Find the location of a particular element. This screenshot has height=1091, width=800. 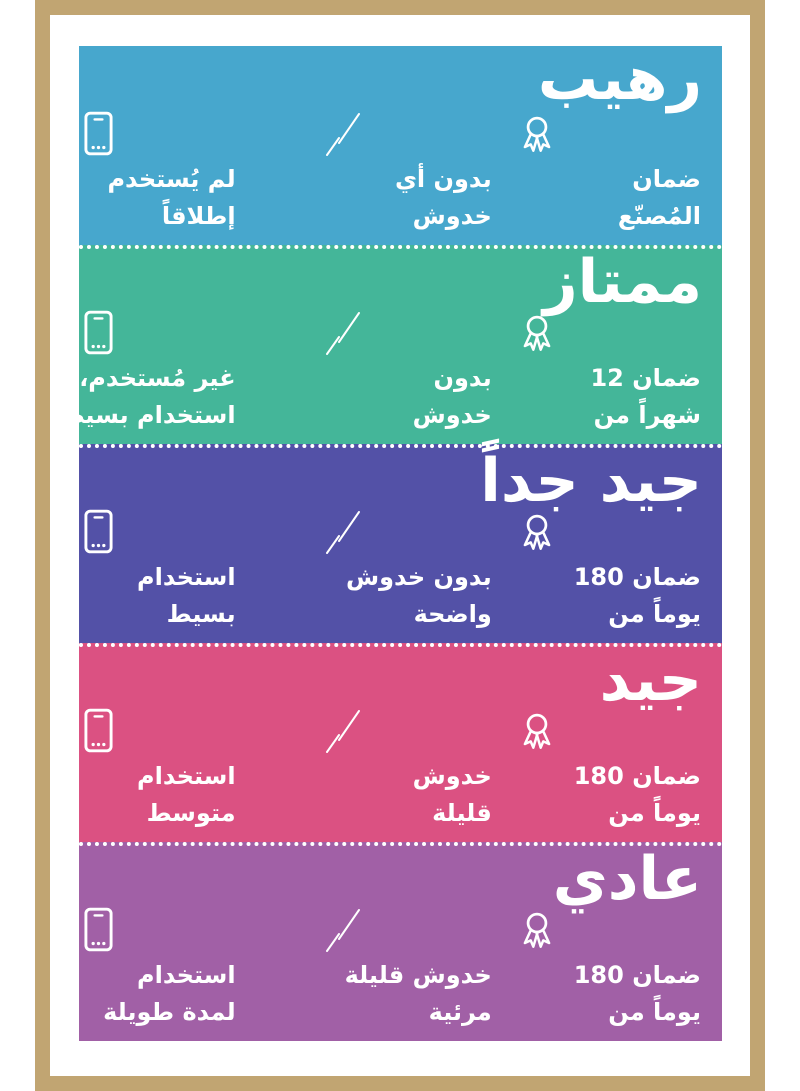

band-title: رهيب is located at coordinates (619, 79).